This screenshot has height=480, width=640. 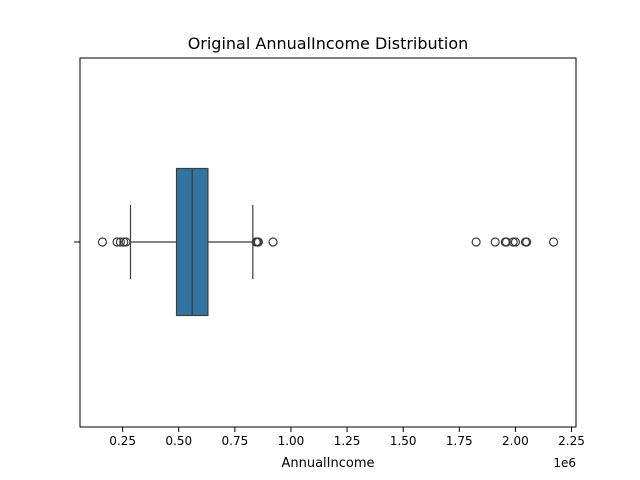 What do you see at coordinates (403, 441) in the screenshot?
I see `x-tick-label: 1.50` at bounding box center [403, 441].